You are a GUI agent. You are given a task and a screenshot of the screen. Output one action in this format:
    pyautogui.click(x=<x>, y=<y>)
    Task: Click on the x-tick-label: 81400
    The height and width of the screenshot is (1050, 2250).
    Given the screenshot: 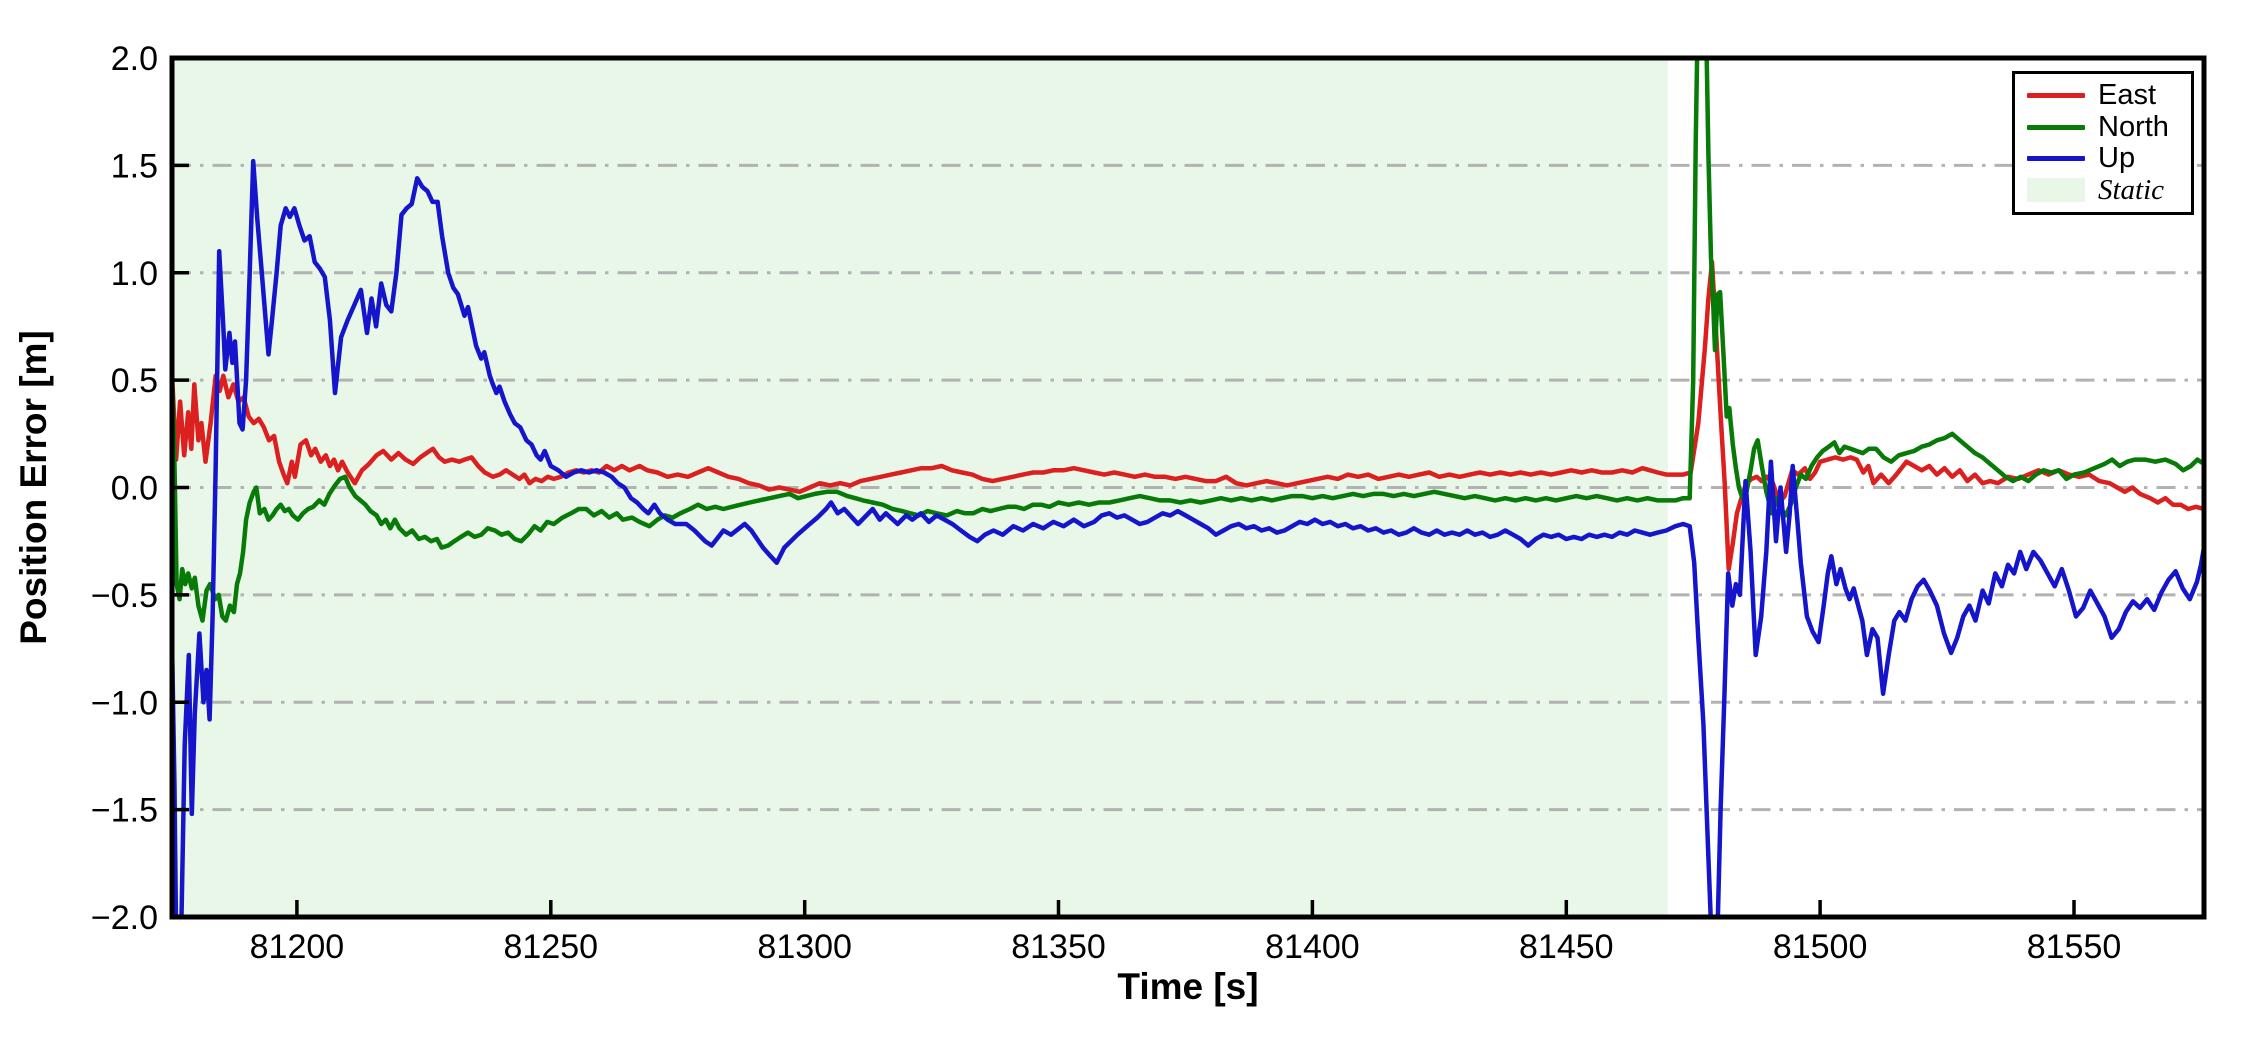 What is the action you would take?
    pyautogui.click(x=1312, y=947)
    